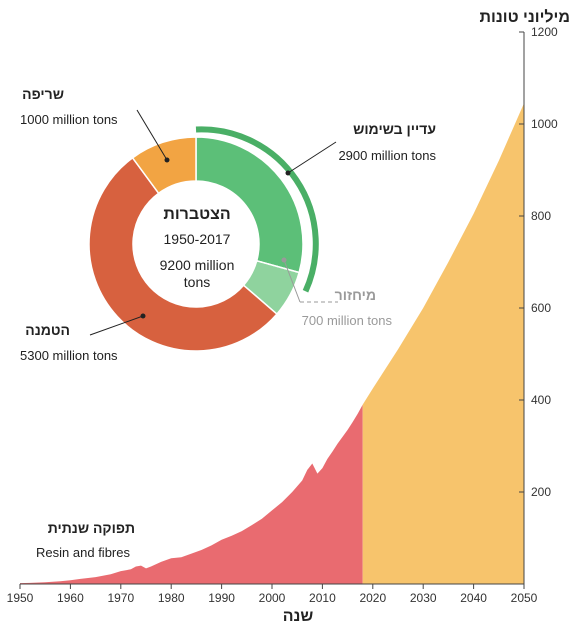  Describe the element at coordinates (278, 267) in the screenshot. I see `donut-divider` at that location.